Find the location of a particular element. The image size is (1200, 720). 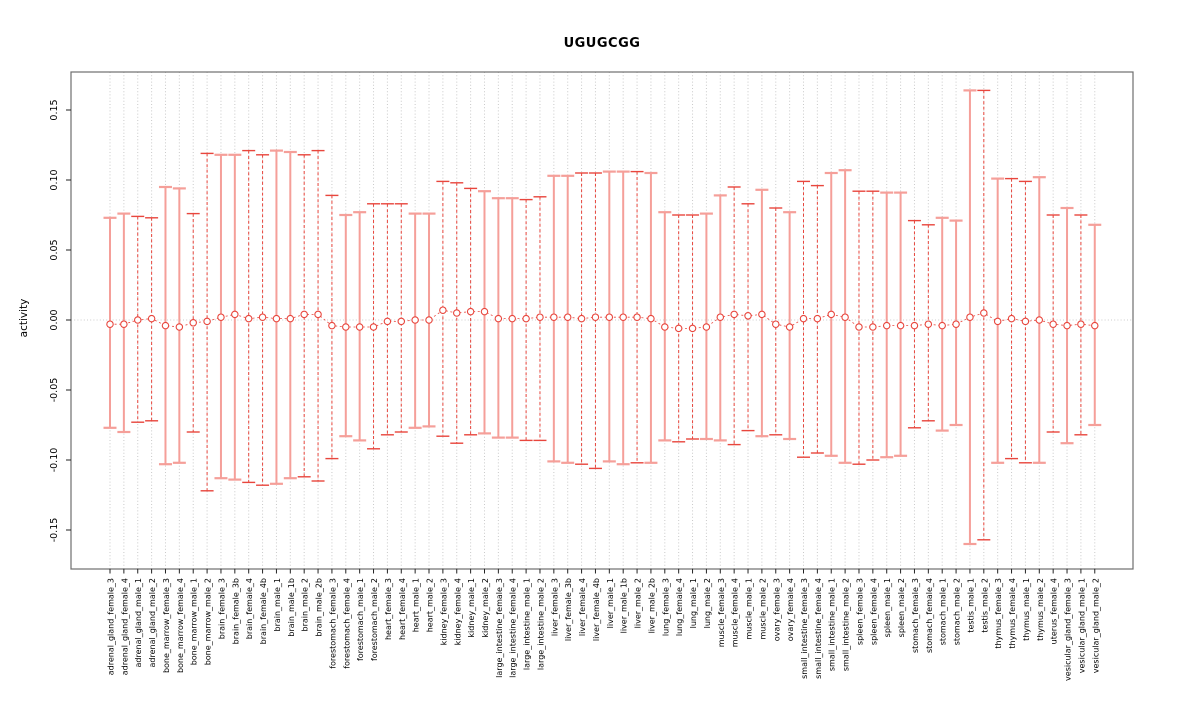

x-axis-label: kidney_female_4 is located at coordinates (457, 611).